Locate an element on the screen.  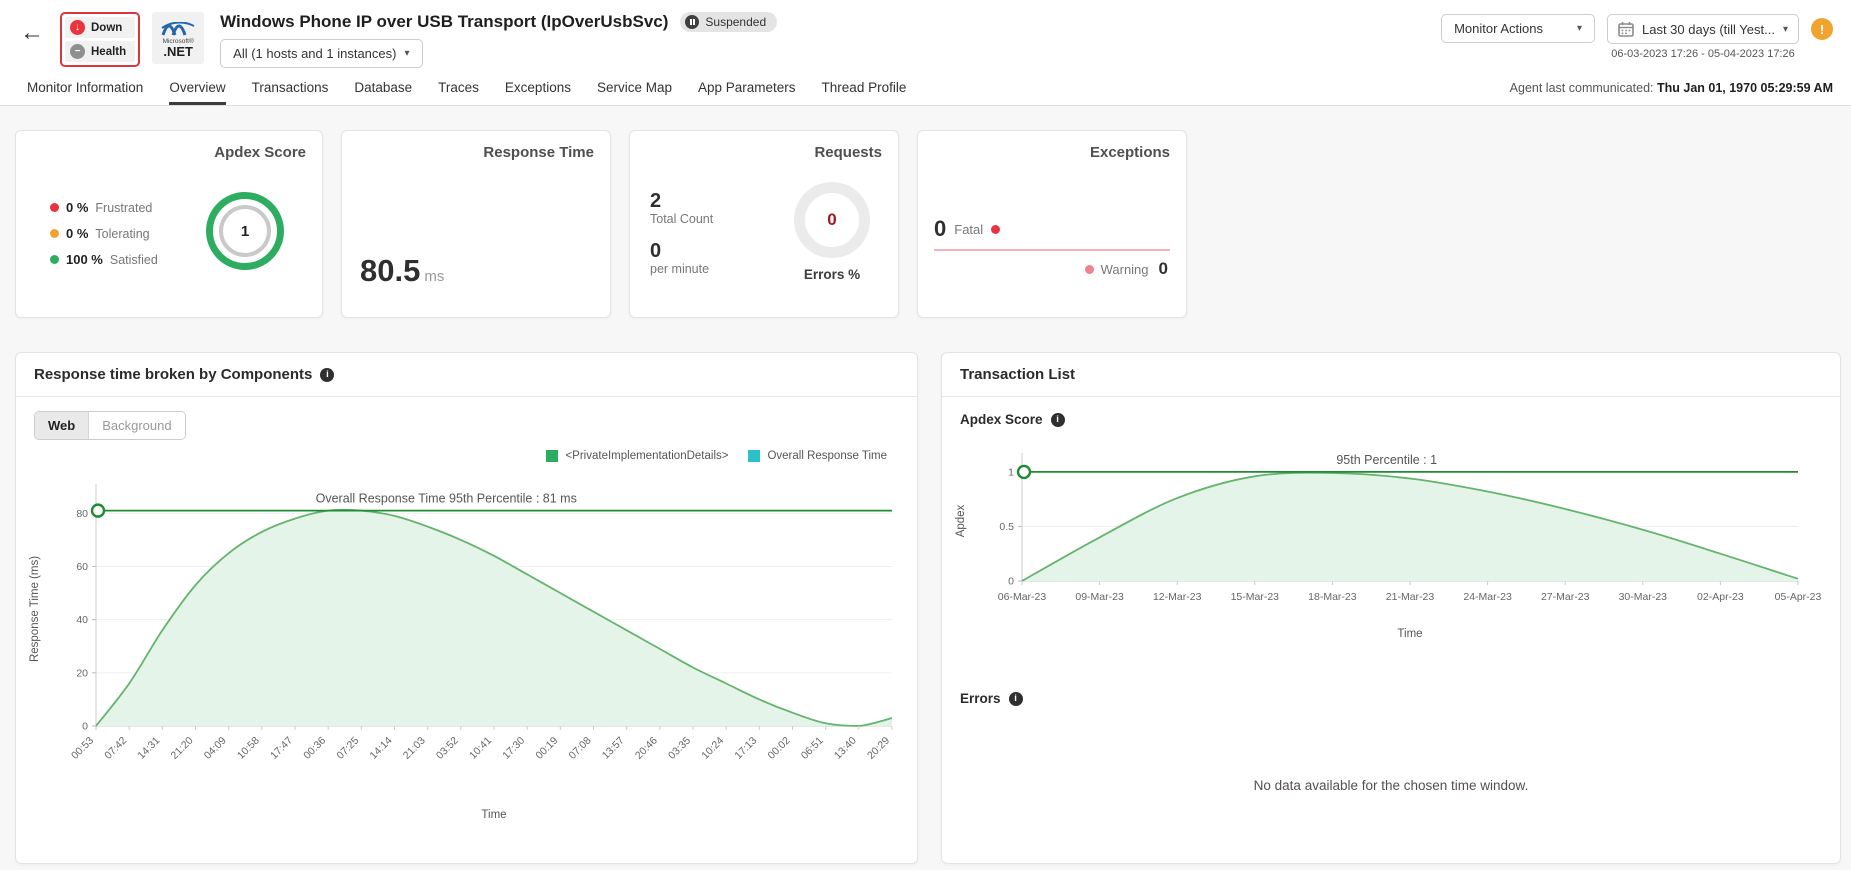
warning-exceptions-row: Warning 0 is located at coordinates (1052, 269).